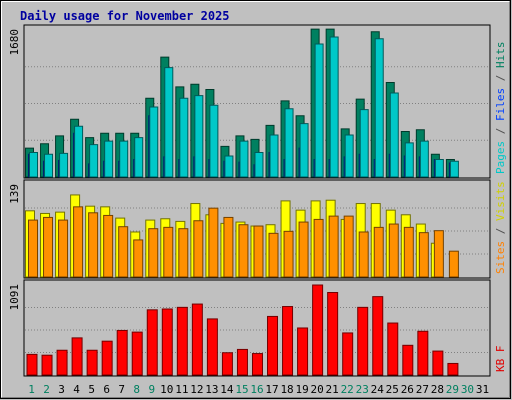 Image resolution: width=512 pixels, height=400 pixels. Describe the element at coordinates (500, 257) in the screenshot. I see `series-label-part: Sites` at that location.